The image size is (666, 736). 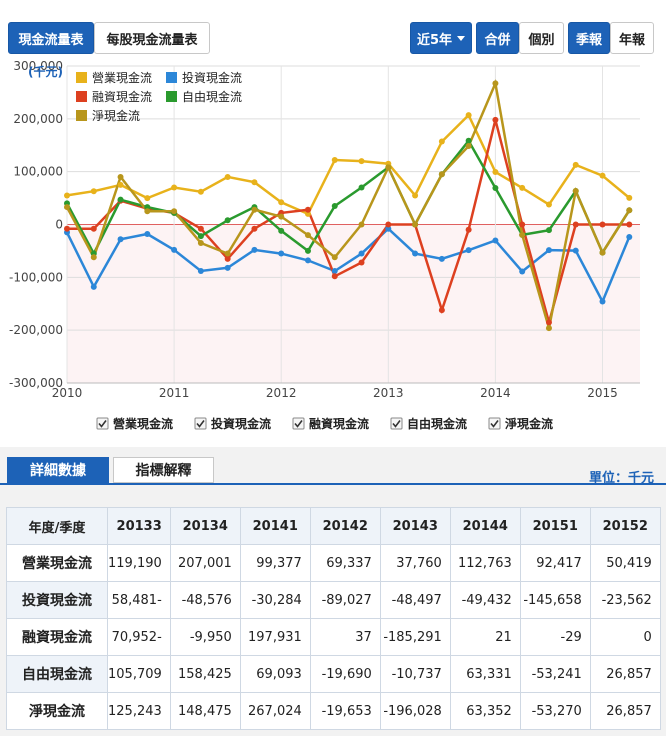 I want to click on cashflow-statement-tab-label: 現金流量表, so click(x=51, y=40).